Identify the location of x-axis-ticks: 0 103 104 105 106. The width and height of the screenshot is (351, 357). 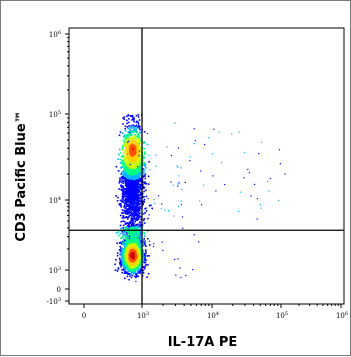
(215, 312).